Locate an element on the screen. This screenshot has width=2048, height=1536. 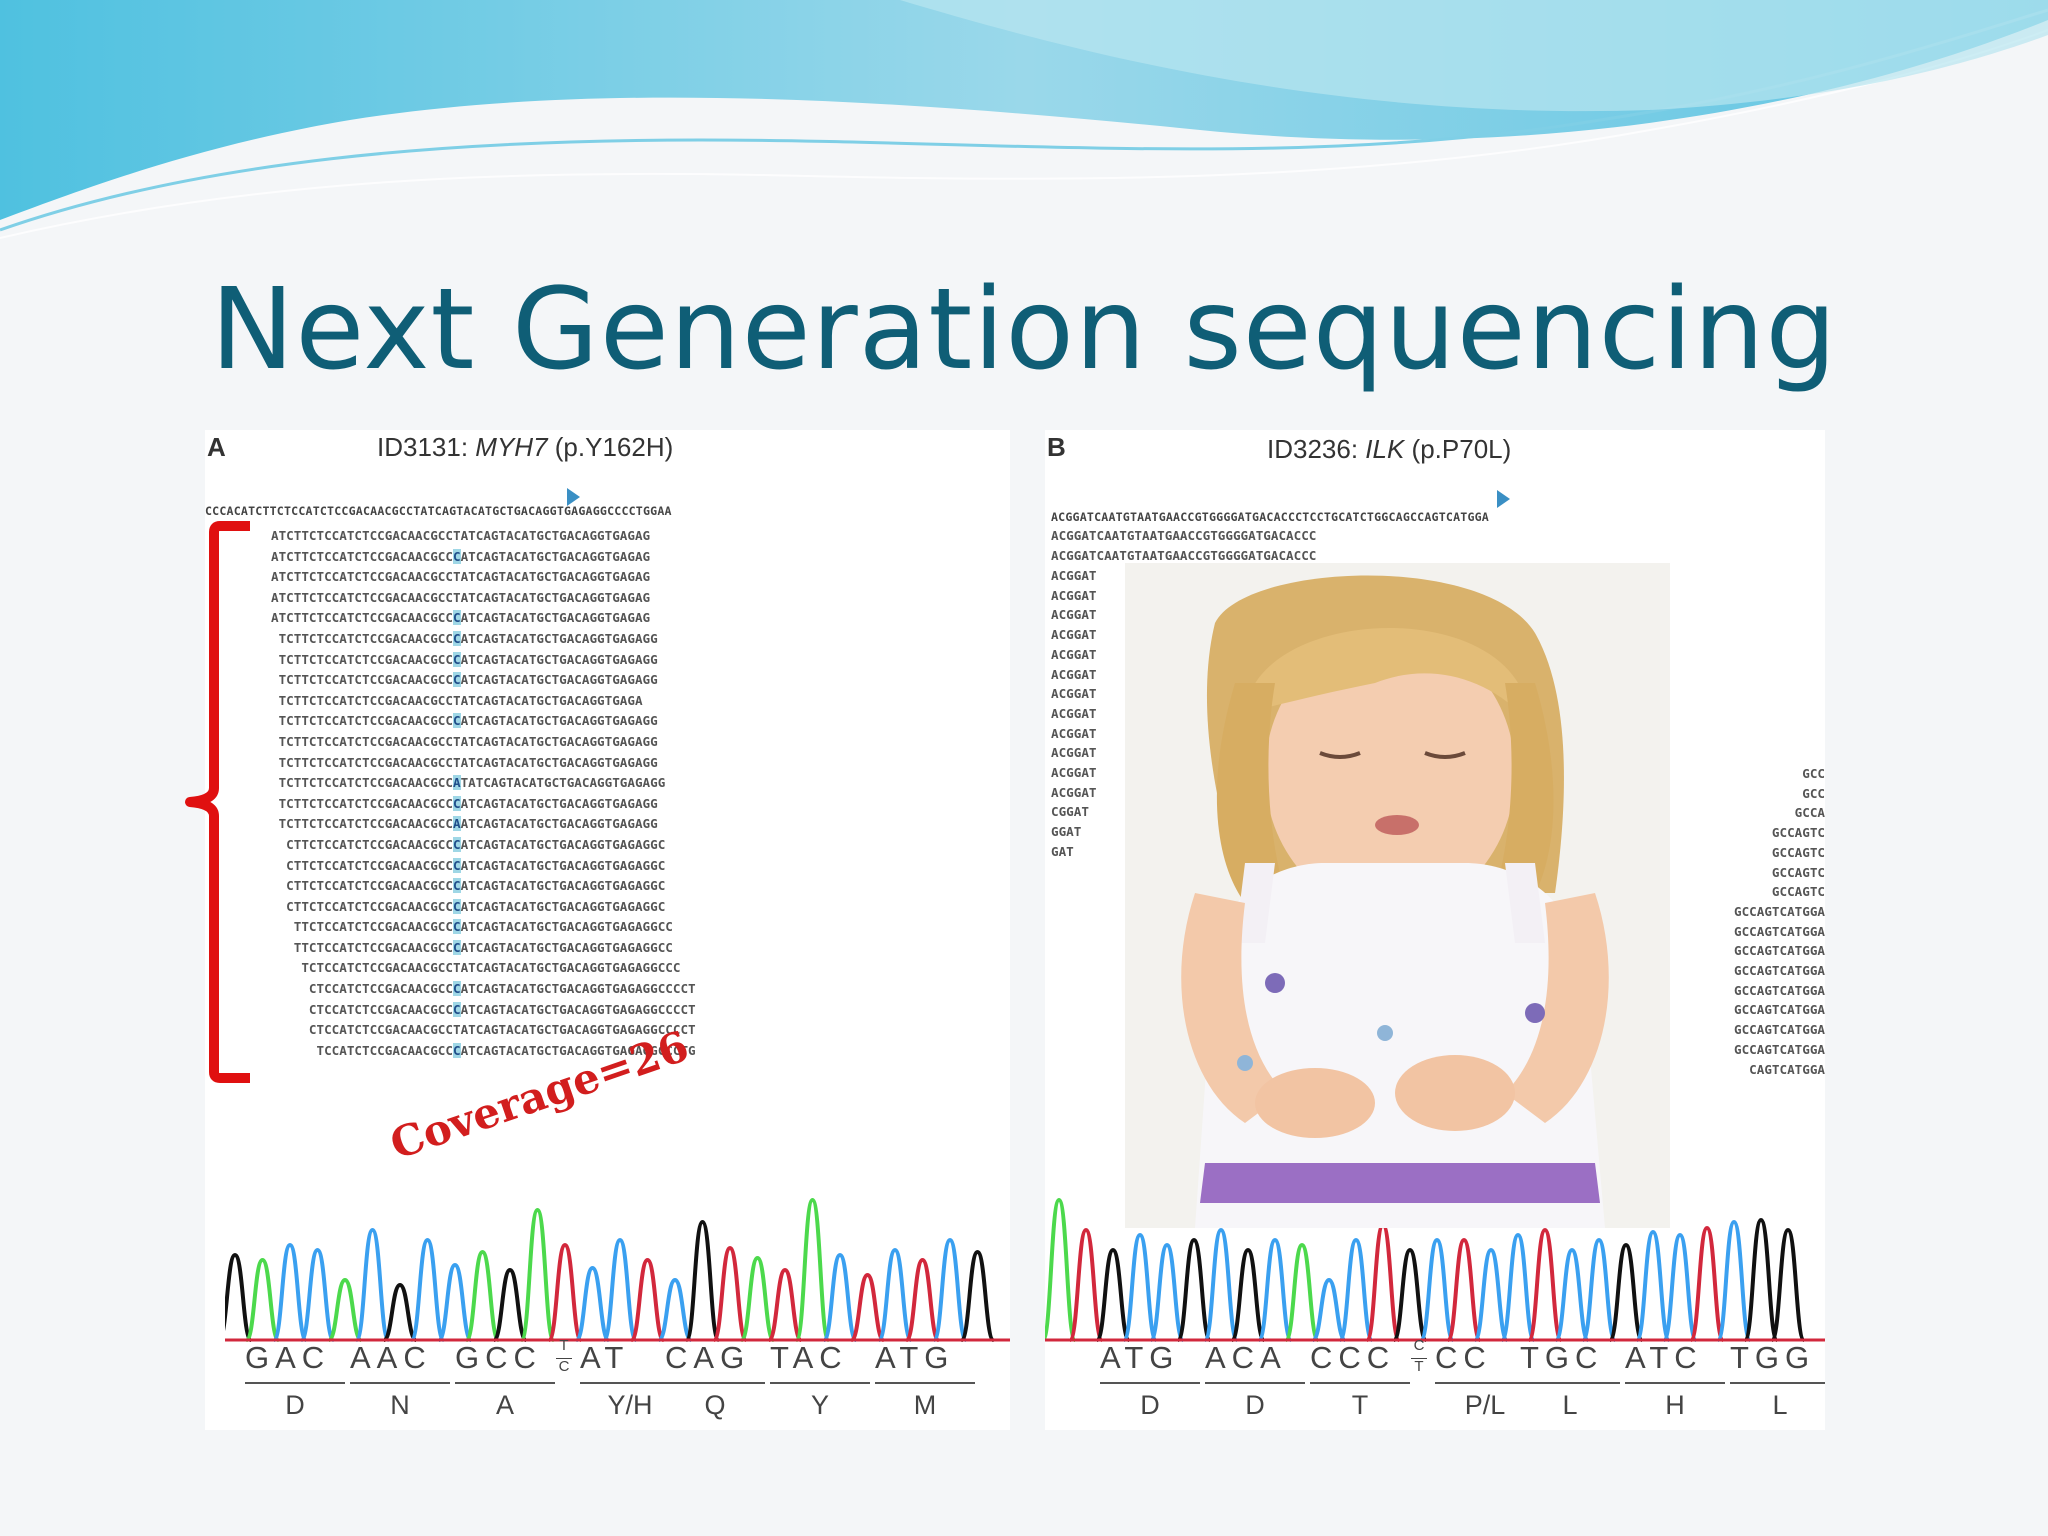
codon-bases: TGC is located at coordinates (1562, 1357).